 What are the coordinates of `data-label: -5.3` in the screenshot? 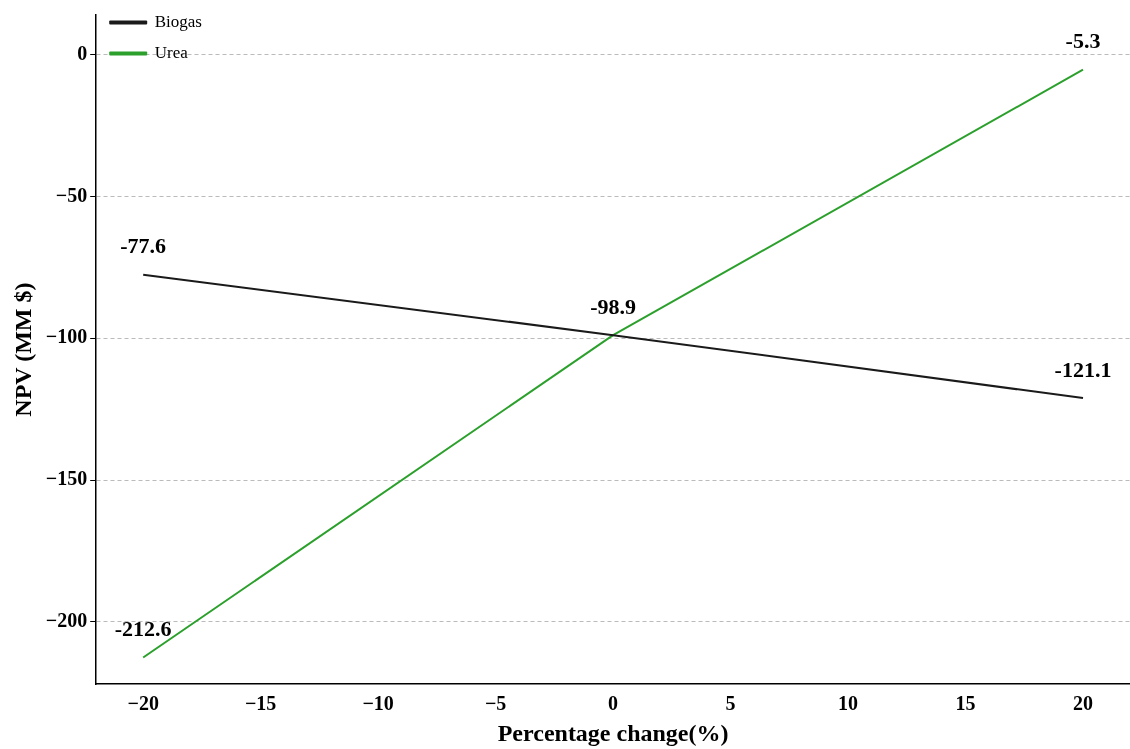 It's located at (1083, 41).